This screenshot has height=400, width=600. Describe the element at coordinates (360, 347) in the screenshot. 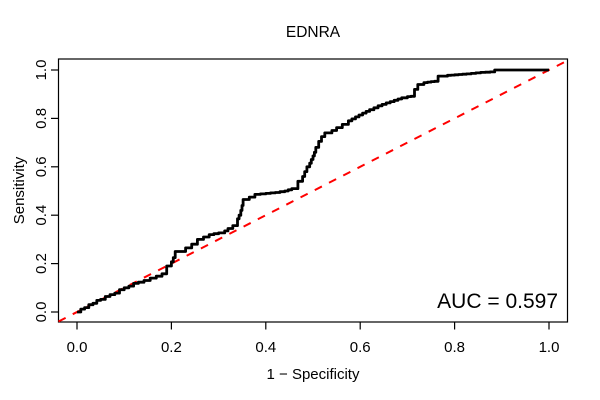

I see `x-tick-label: 0.6` at that location.